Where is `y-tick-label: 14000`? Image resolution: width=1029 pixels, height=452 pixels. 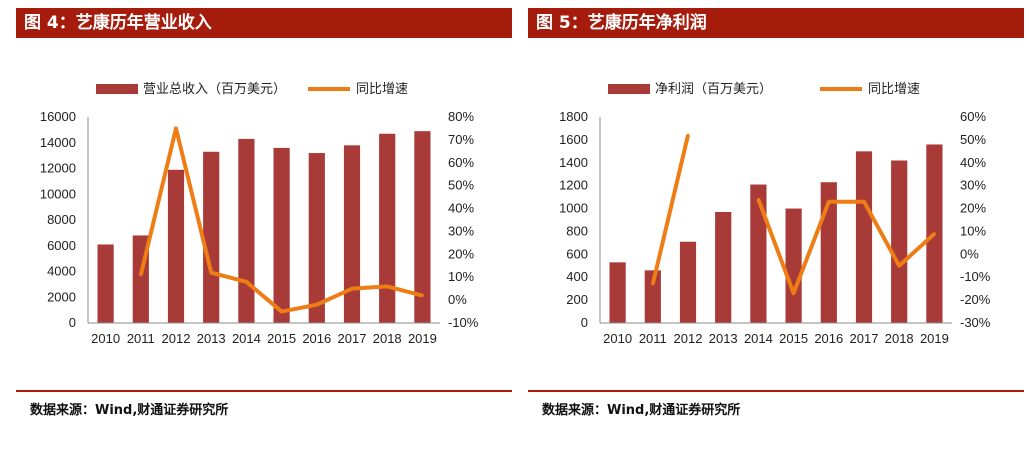 y-tick-label: 14000 is located at coordinates (58, 142).